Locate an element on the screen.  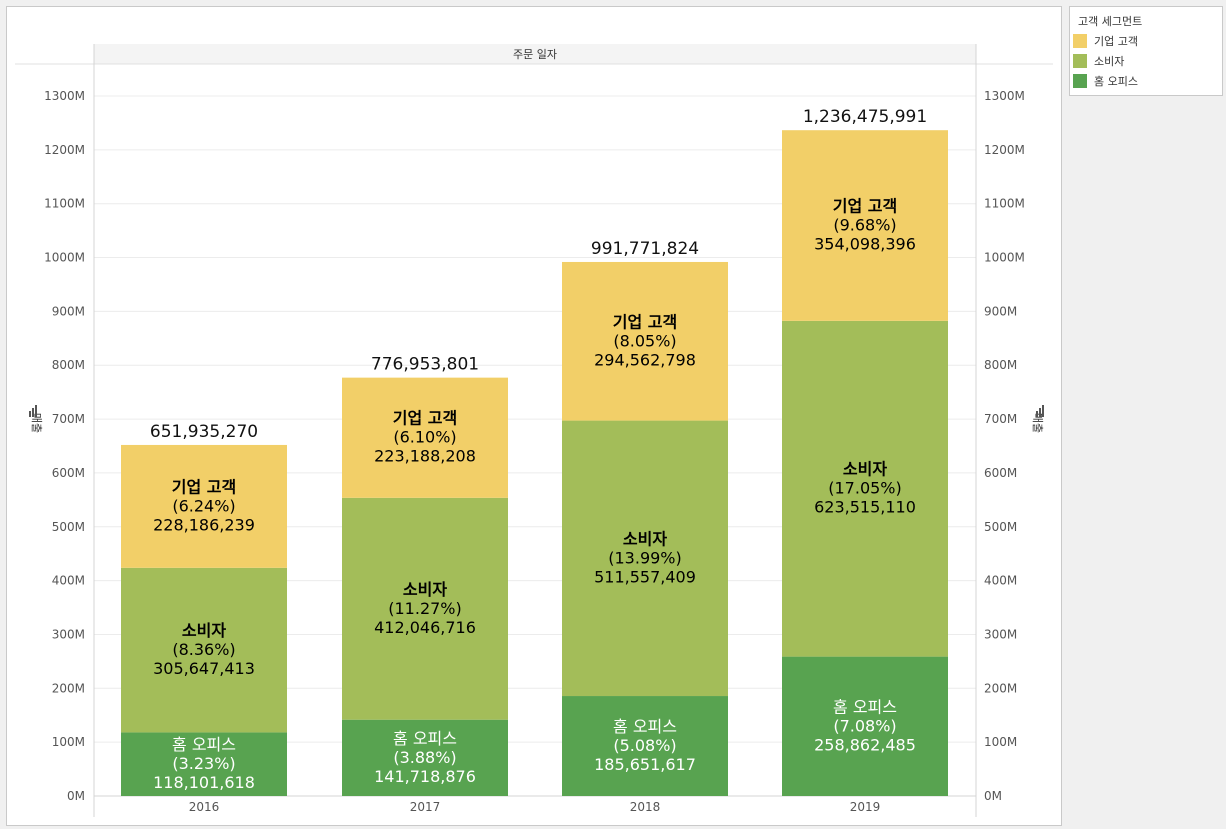
header-band is located at coordinates (535, 54).